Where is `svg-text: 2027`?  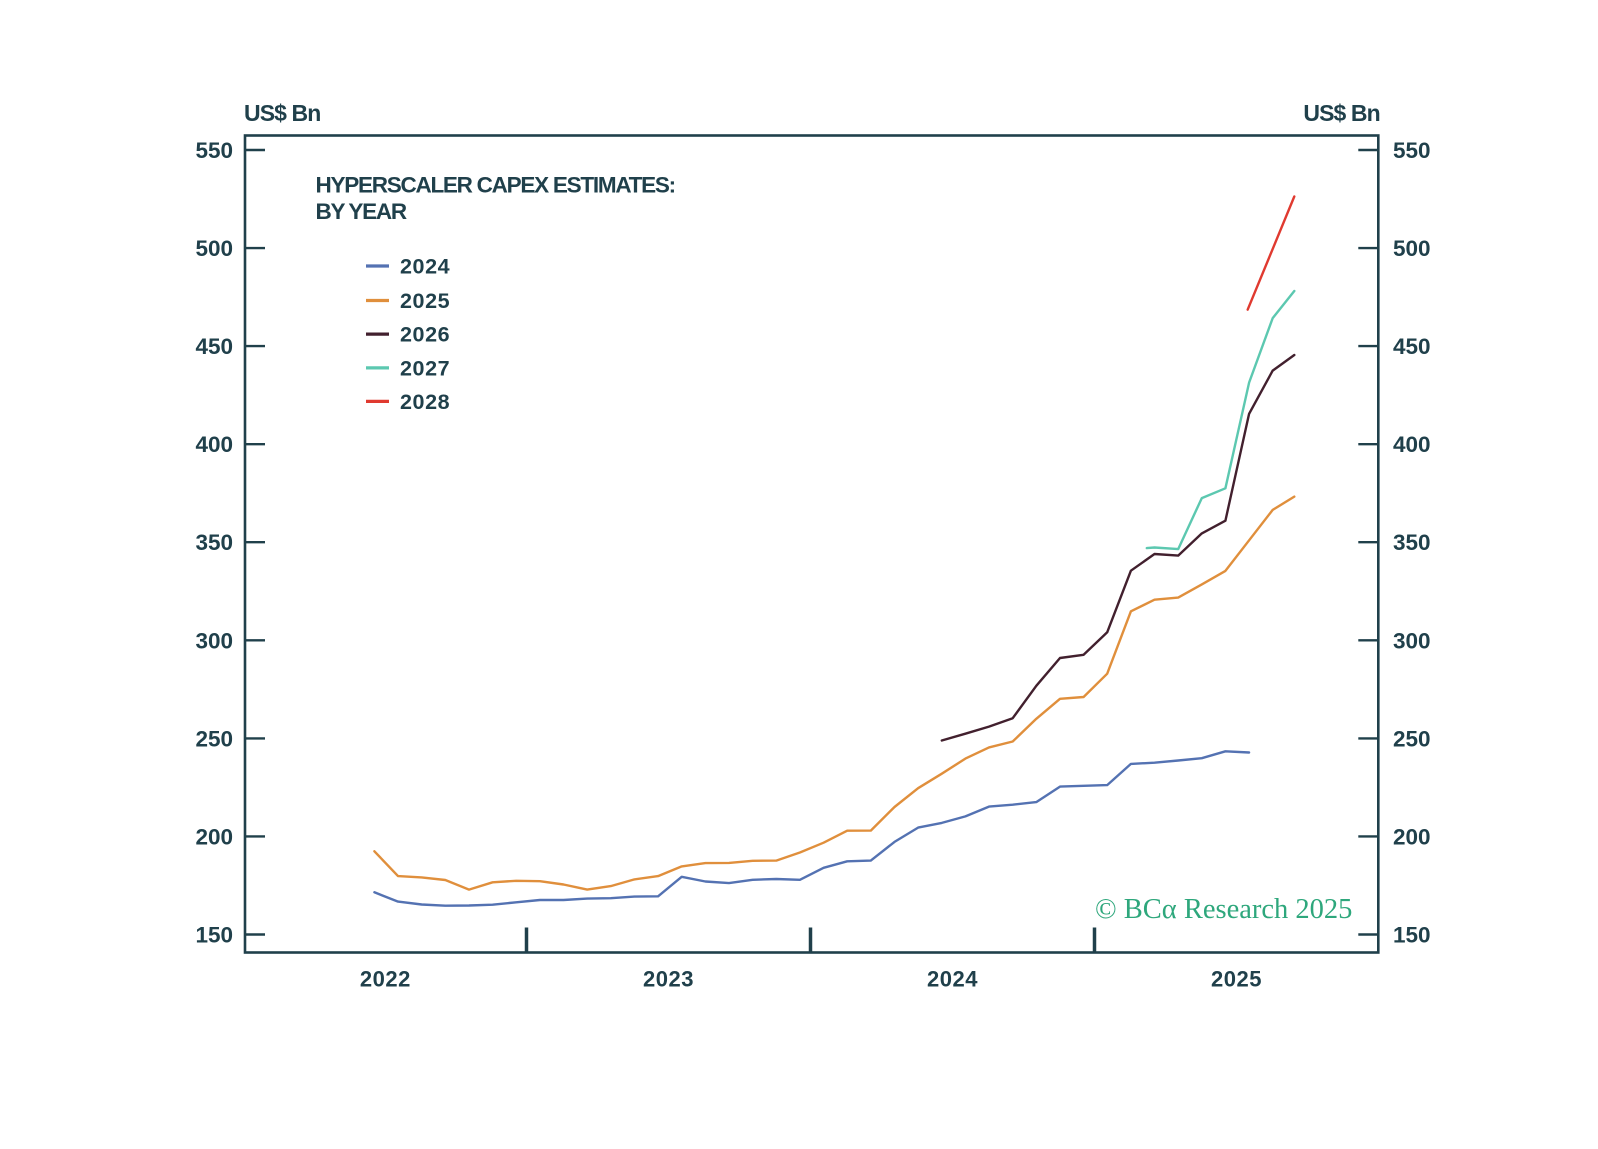
svg-text: 2027 is located at coordinates (425, 369).